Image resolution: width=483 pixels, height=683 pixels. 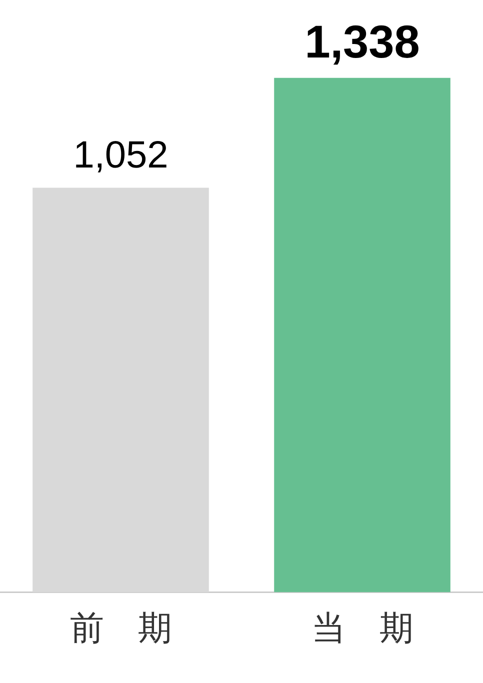 What do you see at coordinates (121, 628) in the screenshot?
I see `x-tick-label: 前 期` at bounding box center [121, 628].